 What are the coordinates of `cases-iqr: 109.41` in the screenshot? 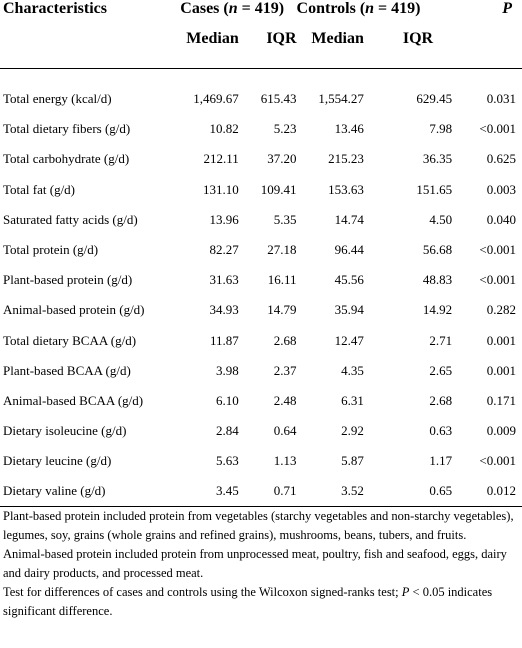 It's located at (278, 189).